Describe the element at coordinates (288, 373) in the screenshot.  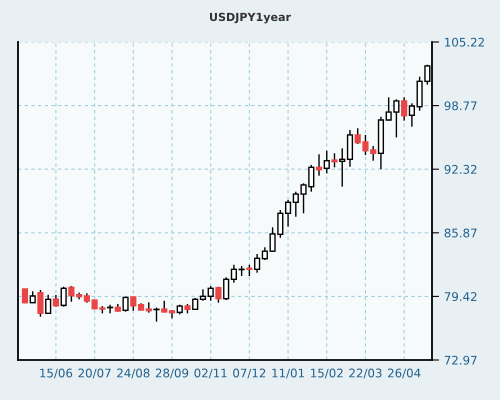
I see `x-tick-label: 11/01` at that location.